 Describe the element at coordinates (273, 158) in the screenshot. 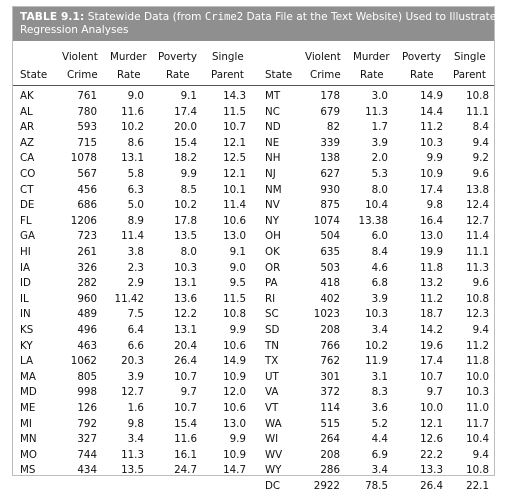

I see `state-code: NH` at that location.